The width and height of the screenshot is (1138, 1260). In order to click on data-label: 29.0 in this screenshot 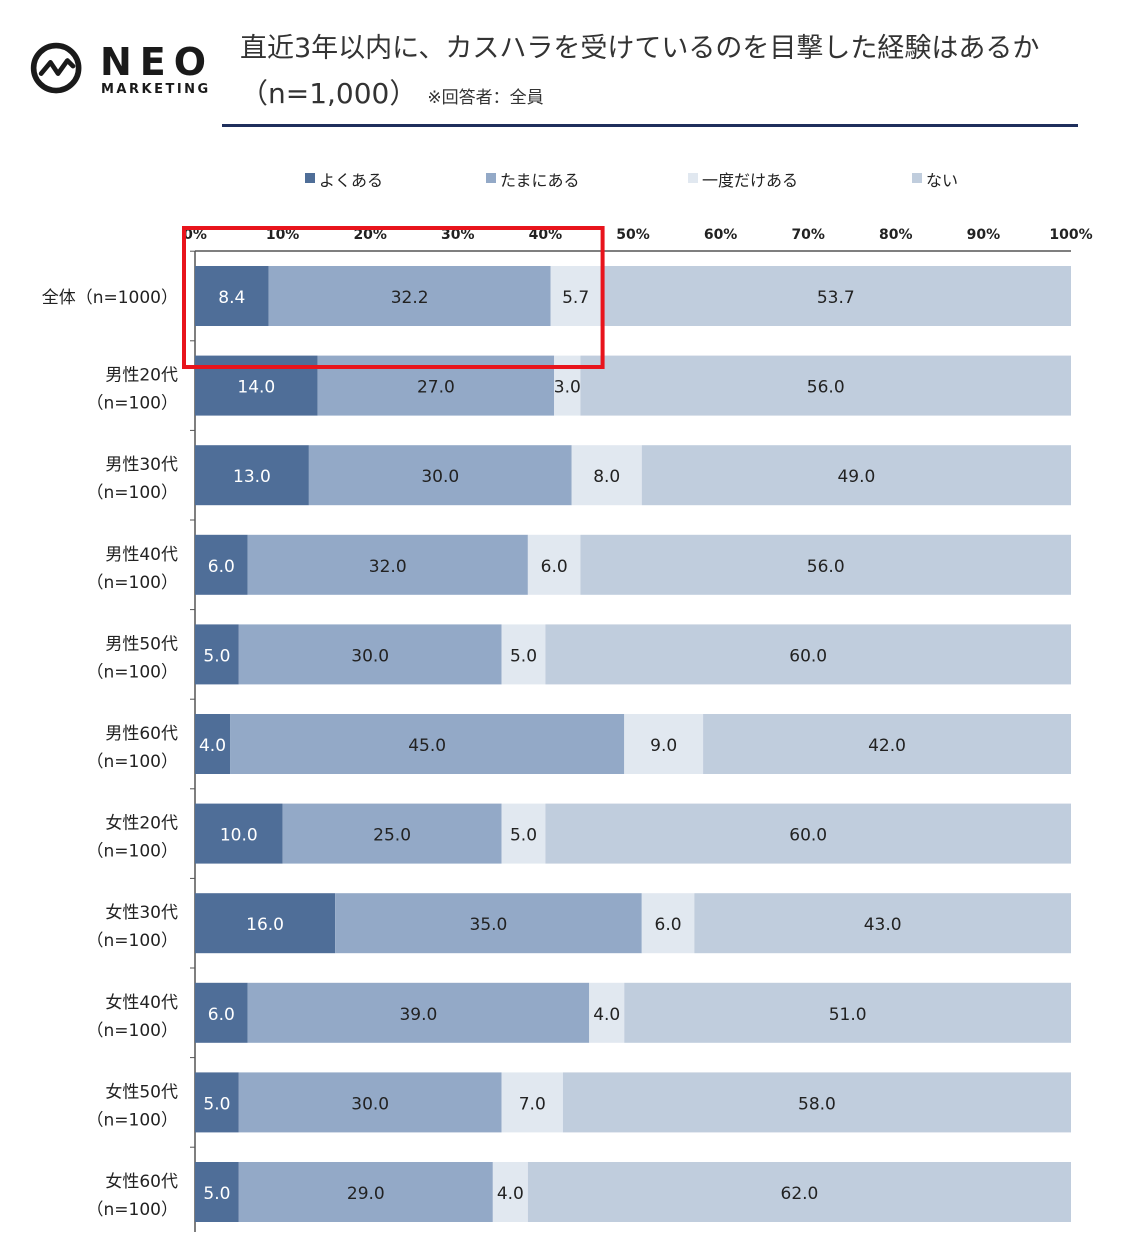, I will do `click(366, 1194)`.